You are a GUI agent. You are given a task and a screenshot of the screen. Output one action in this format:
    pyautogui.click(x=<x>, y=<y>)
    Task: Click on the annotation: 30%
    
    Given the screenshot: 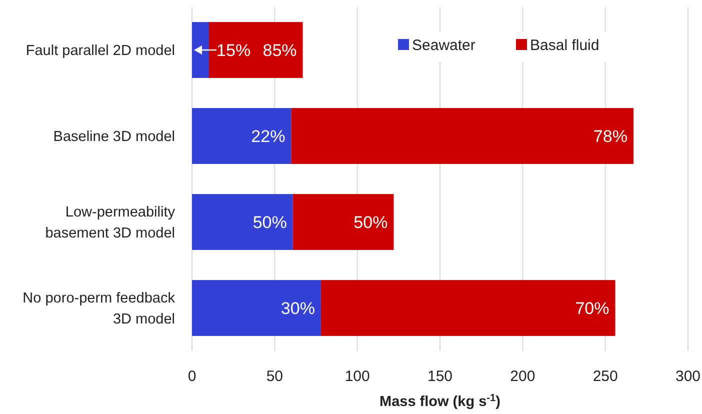 What is the action you would take?
    pyautogui.click(x=297, y=308)
    